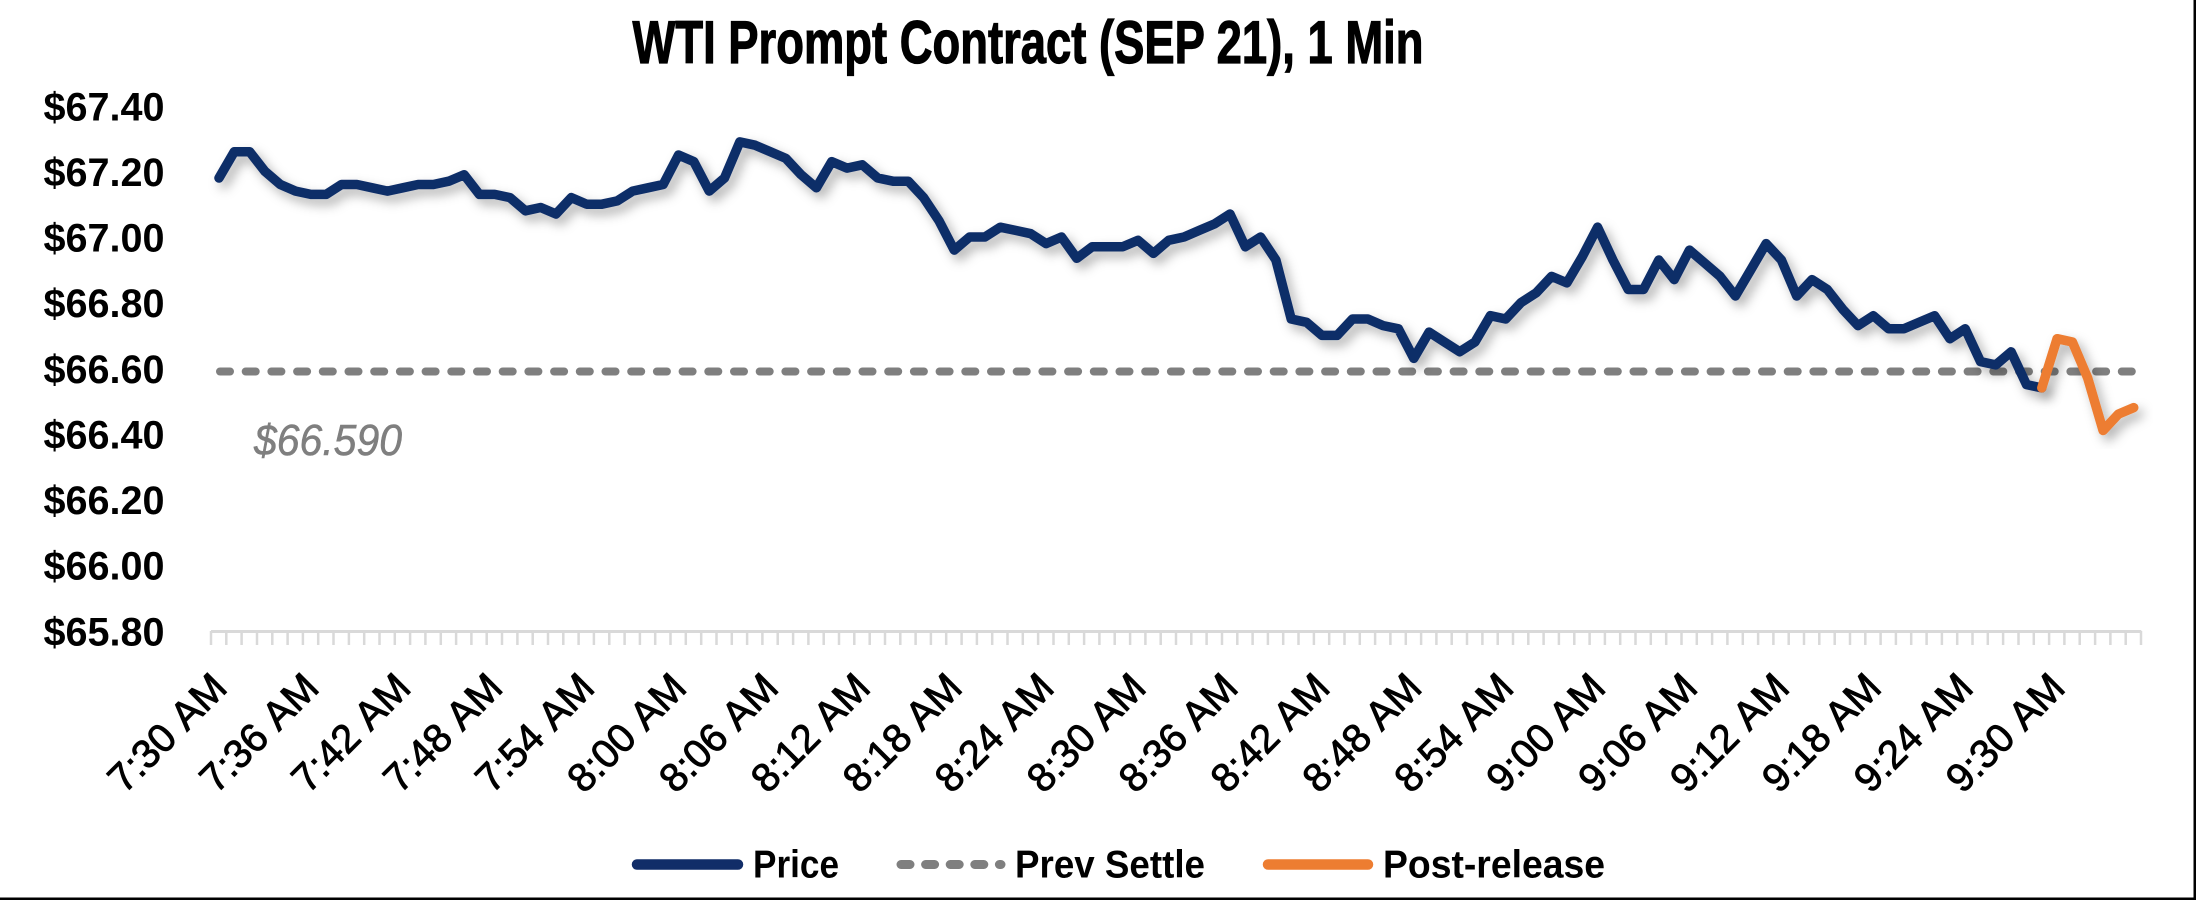 This screenshot has height=900, width=2196. What do you see at coordinates (104, 239) in the screenshot?
I see `svg-text: $67.00` at bounding box center [104, 239].